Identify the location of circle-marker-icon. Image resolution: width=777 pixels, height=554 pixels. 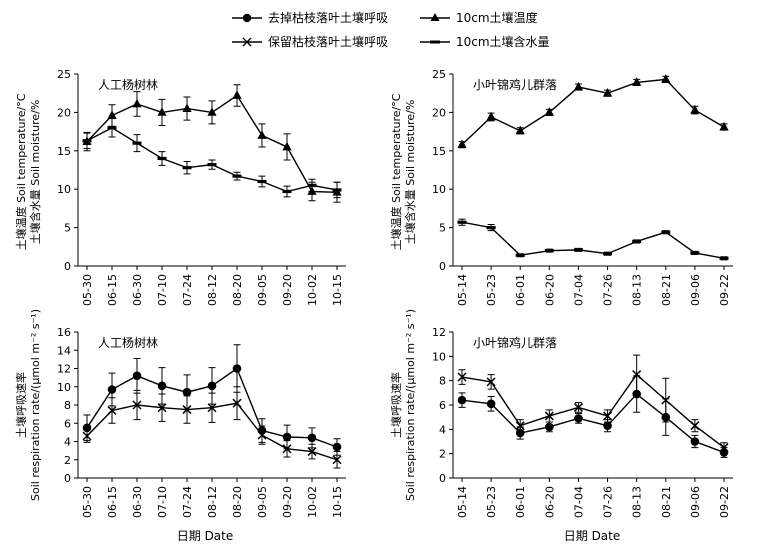
(247, 18).